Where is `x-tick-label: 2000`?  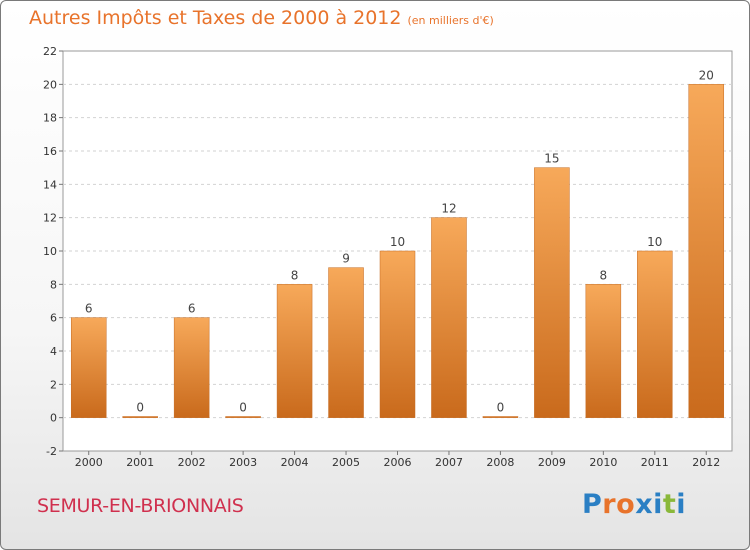 x-tick-label: 2000 is located at coordinates (89, 462).